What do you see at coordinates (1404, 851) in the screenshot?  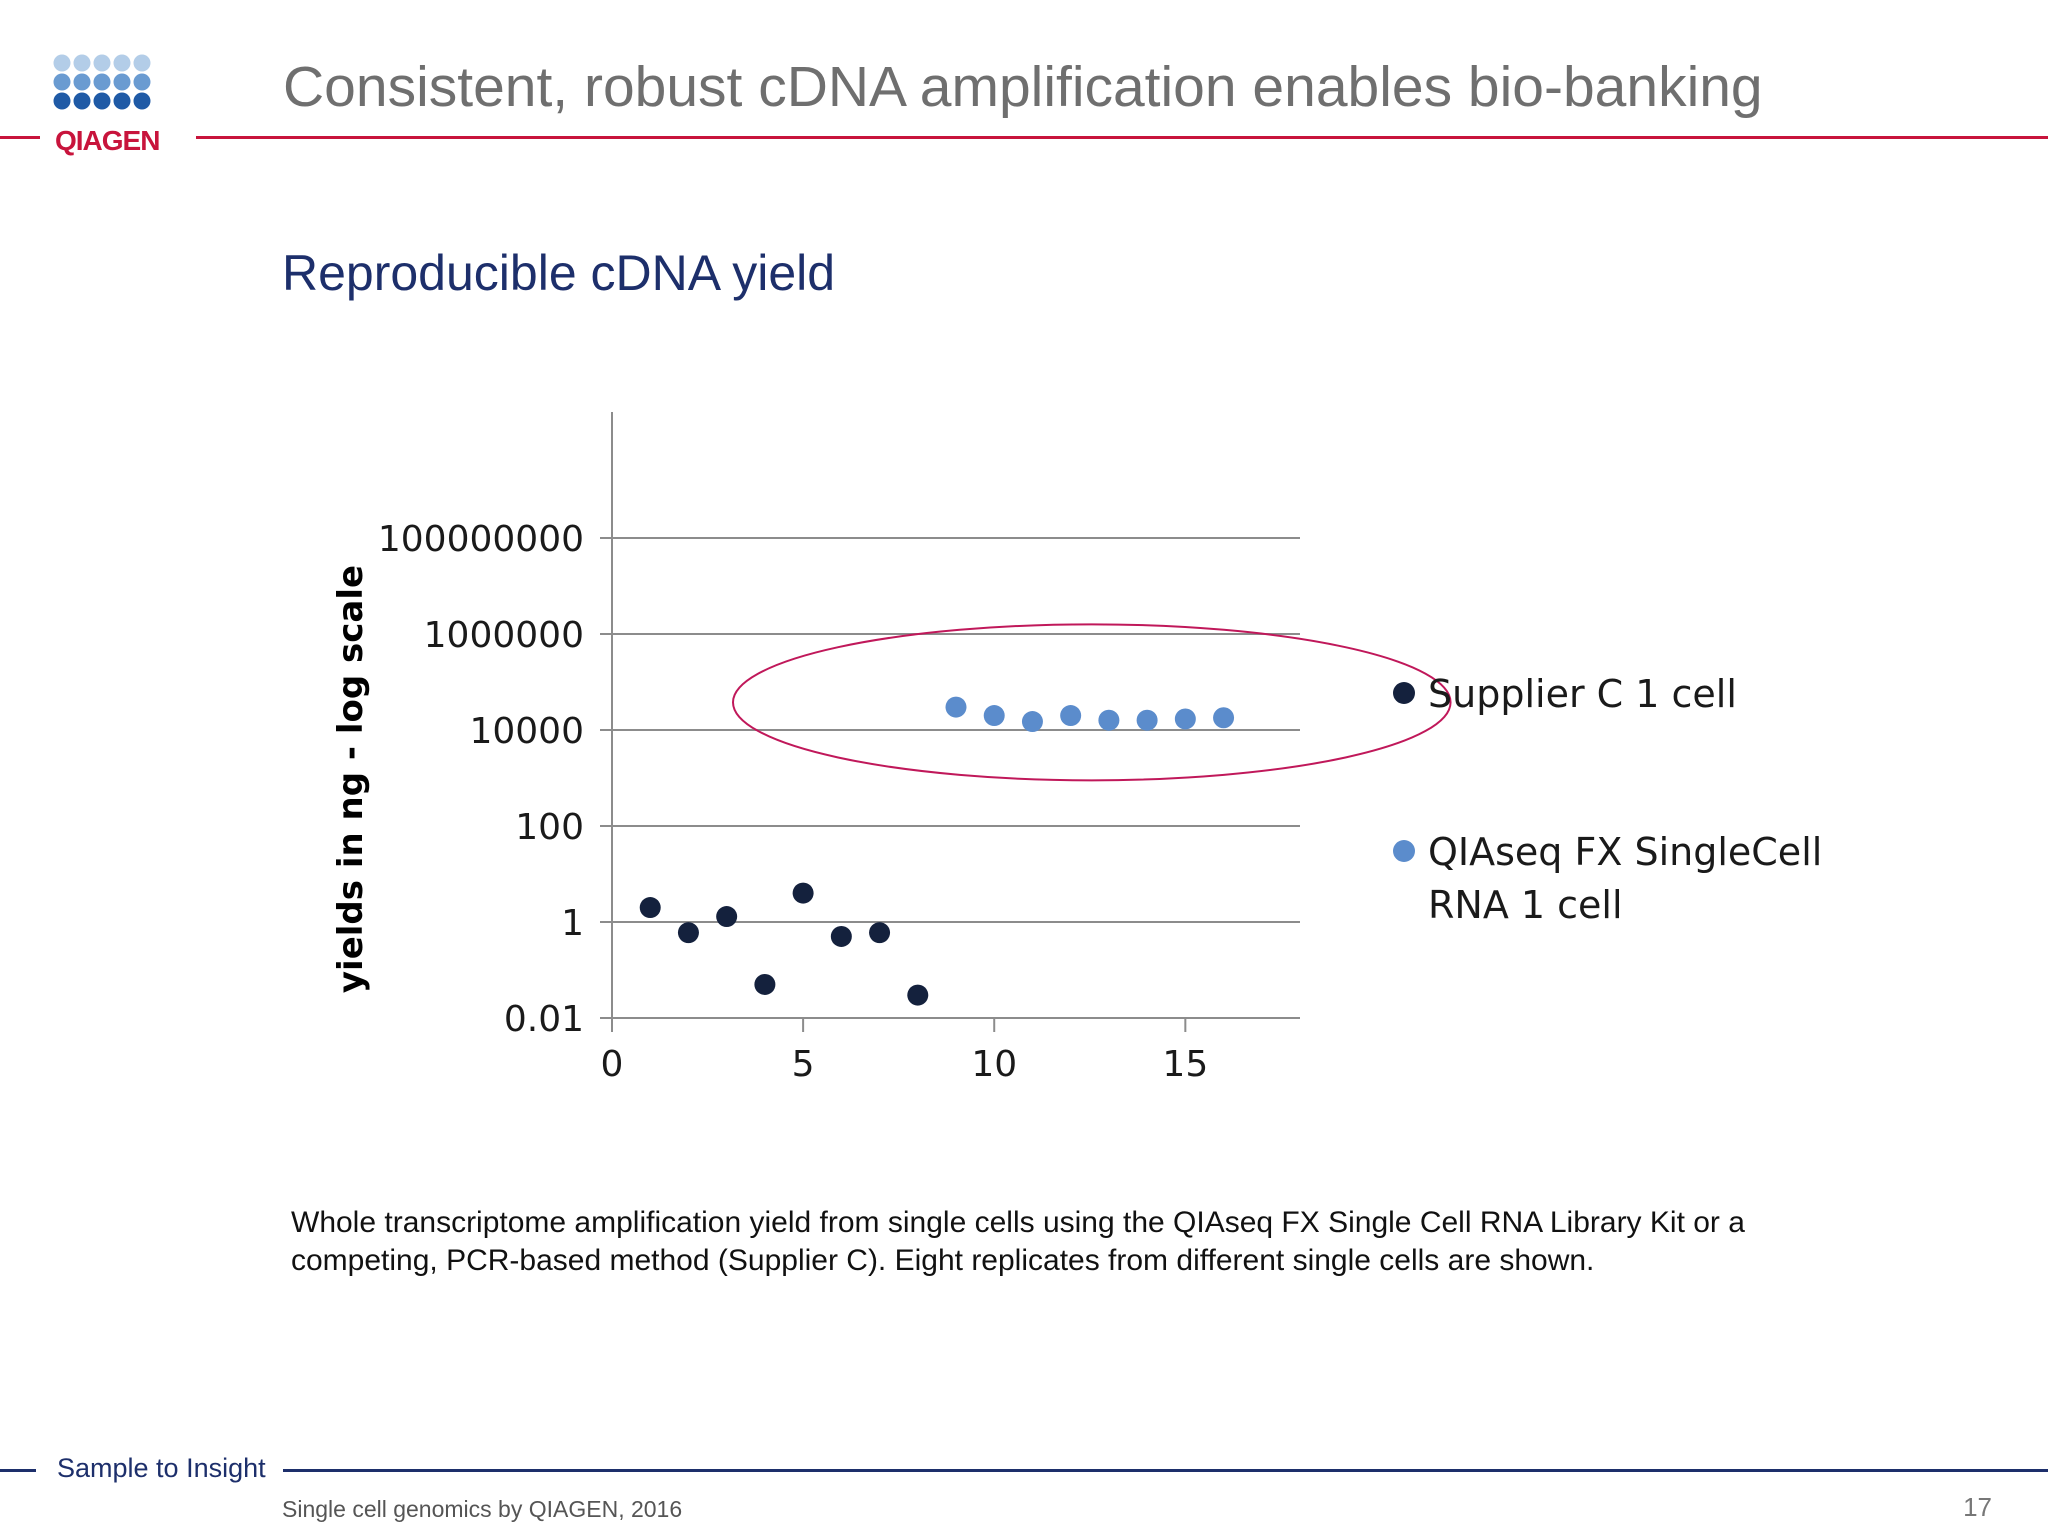 I see `legend-marker-qiaseq` at bounding box center [1404, 851].